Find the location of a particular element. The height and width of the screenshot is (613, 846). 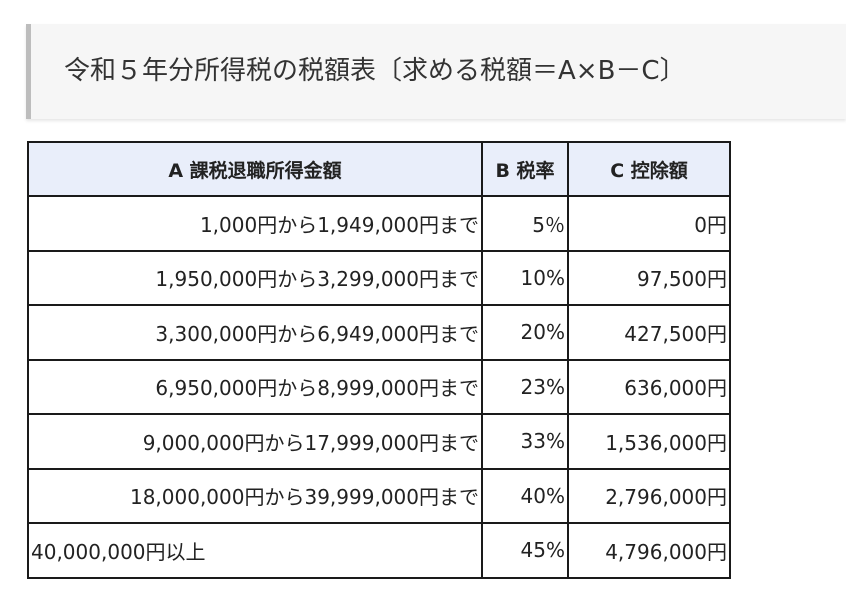

income-range-cell: 1,950,000円から3,299,000円まで is located at coordinates (255, 277).